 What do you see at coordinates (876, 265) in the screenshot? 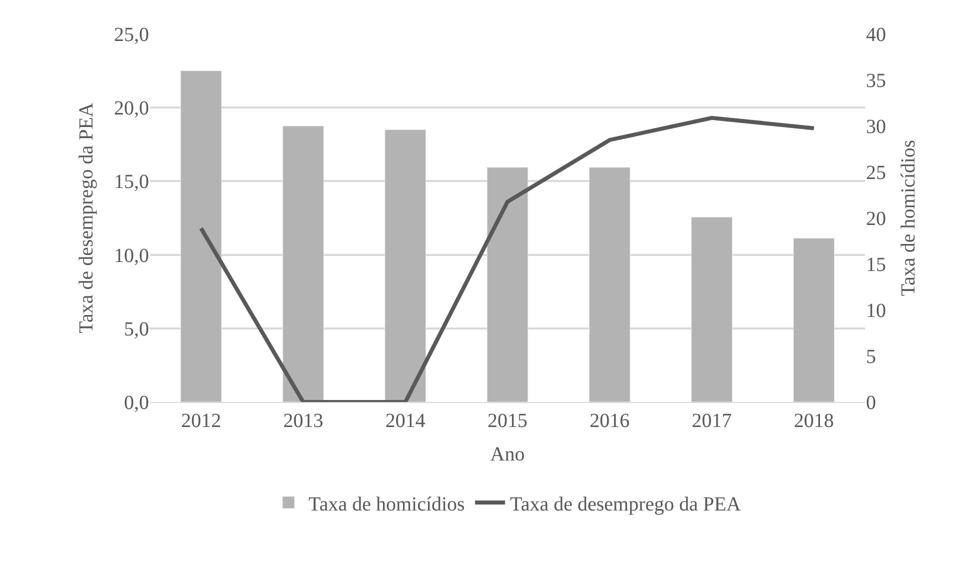
I see `y2-tick-label: 15` at bounding box center [876, 265].